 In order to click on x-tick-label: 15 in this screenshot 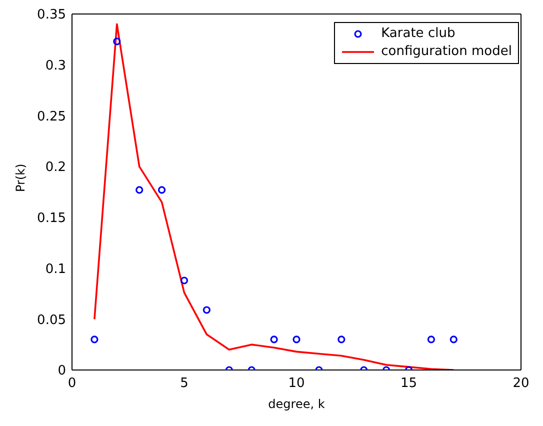, I will do `click(409, 384)`.